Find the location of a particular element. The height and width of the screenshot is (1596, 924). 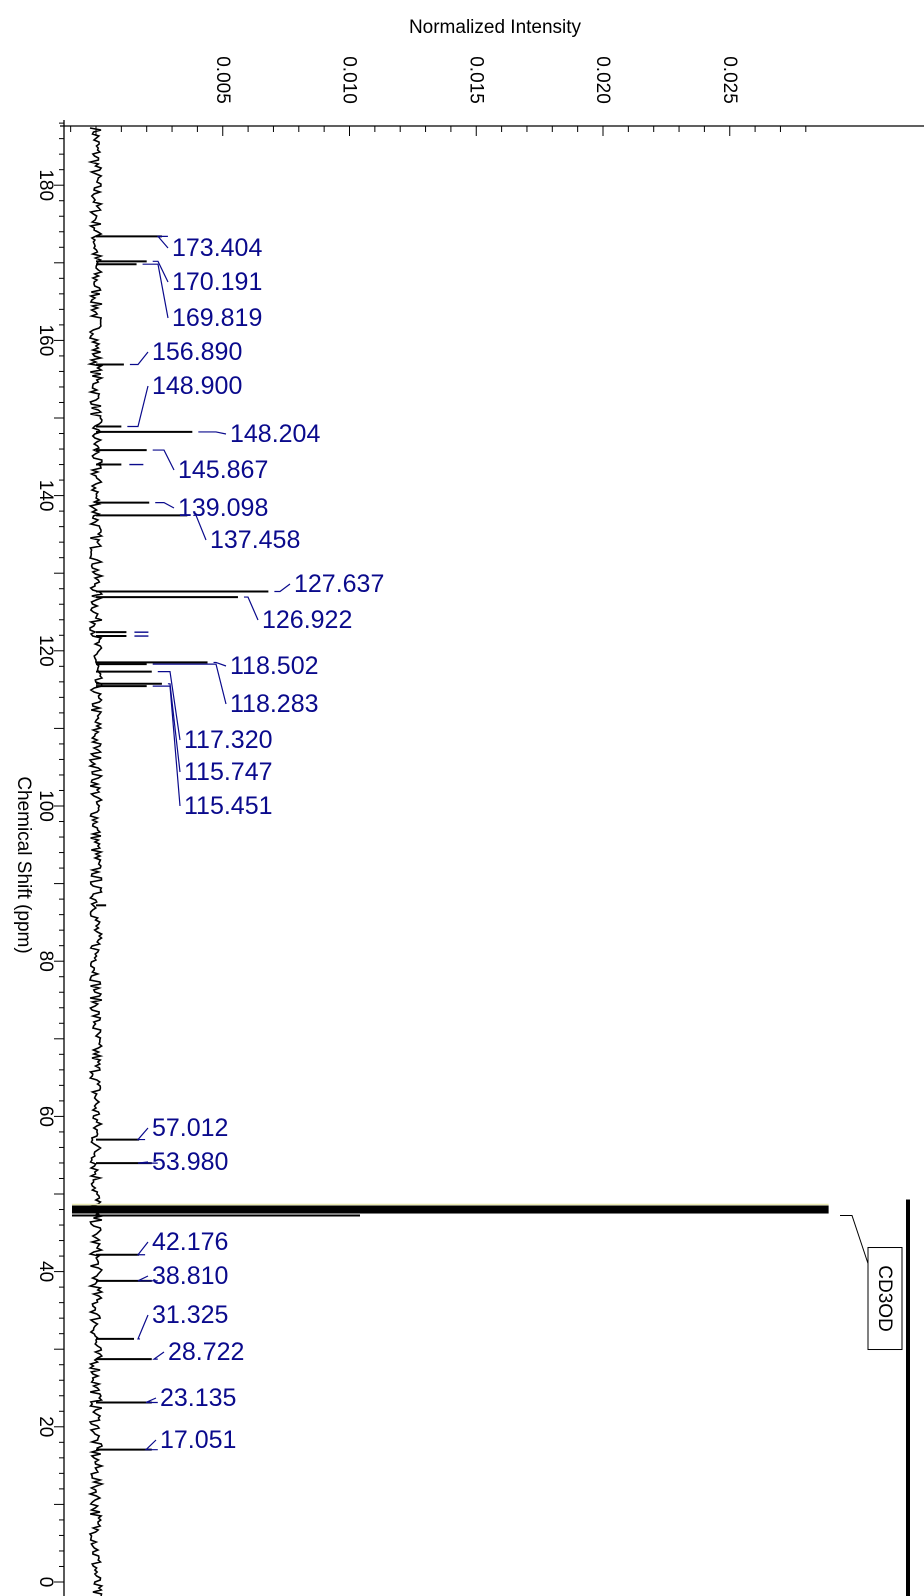

peak-label: 28.722 is located at coordinates (206, 1352).